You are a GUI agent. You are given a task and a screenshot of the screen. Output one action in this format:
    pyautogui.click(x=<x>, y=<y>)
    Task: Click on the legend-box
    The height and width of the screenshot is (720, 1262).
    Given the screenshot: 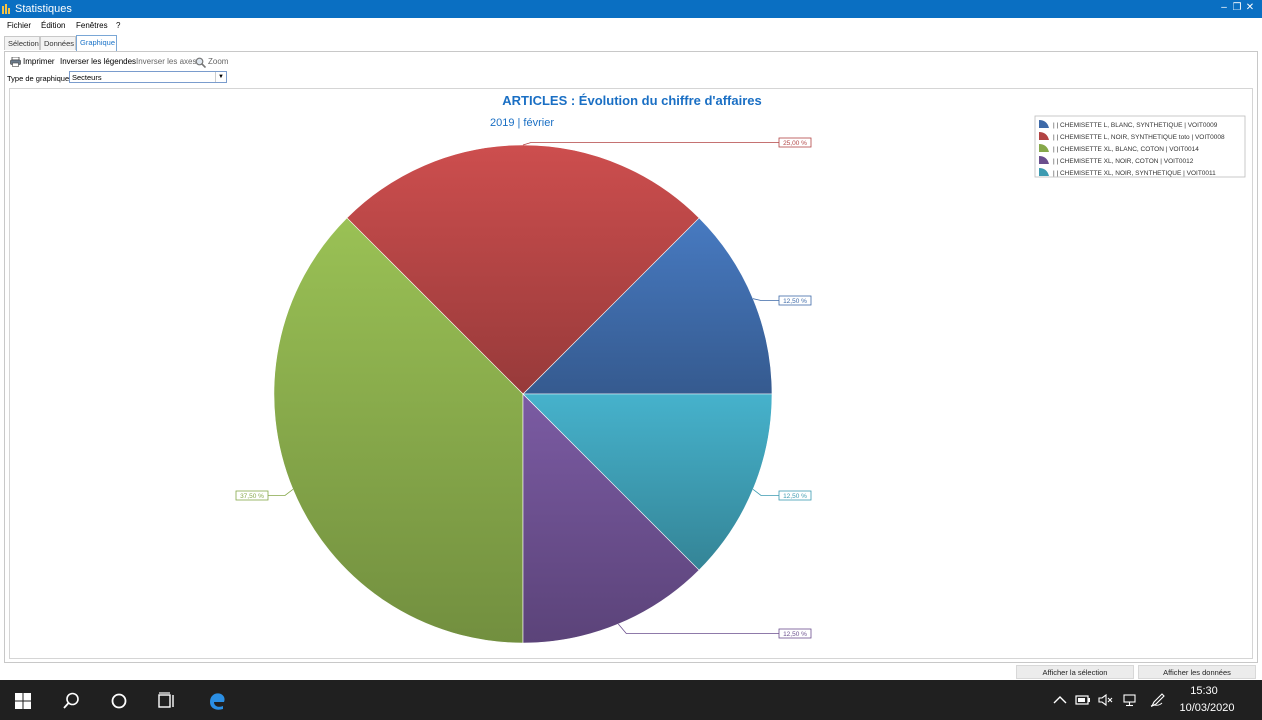 What is the action you would take?
    pyautogui.click(x=1140, y=146)
    